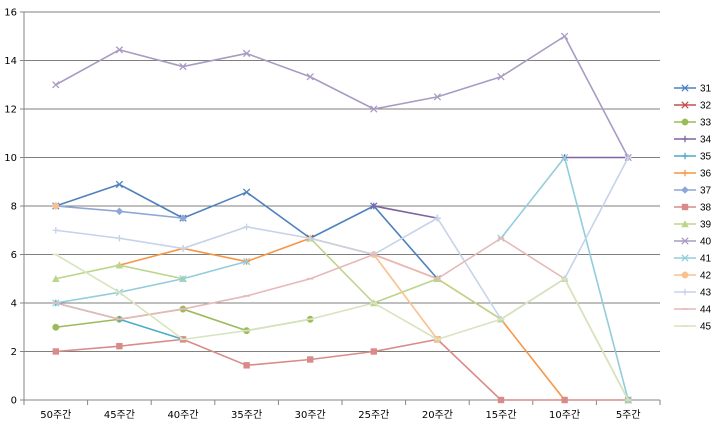  Describe the element at coordinates (706, 242) in the screenshot. I see `legend-label: 40` at that location.